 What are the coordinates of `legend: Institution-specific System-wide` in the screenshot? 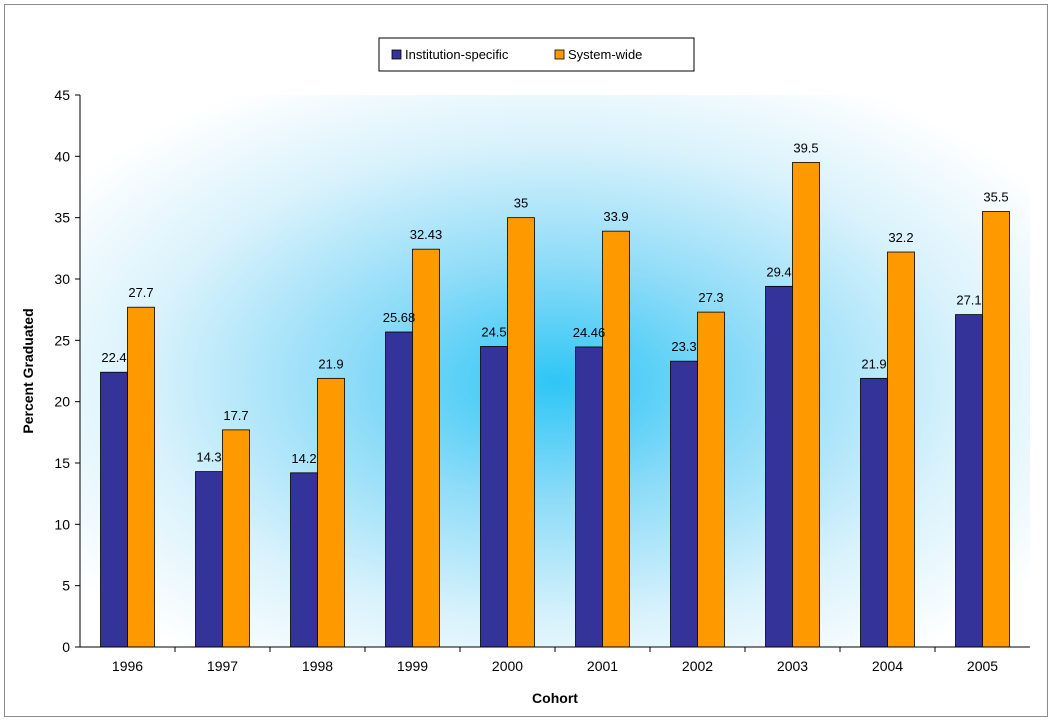 It's located at (536, 54).